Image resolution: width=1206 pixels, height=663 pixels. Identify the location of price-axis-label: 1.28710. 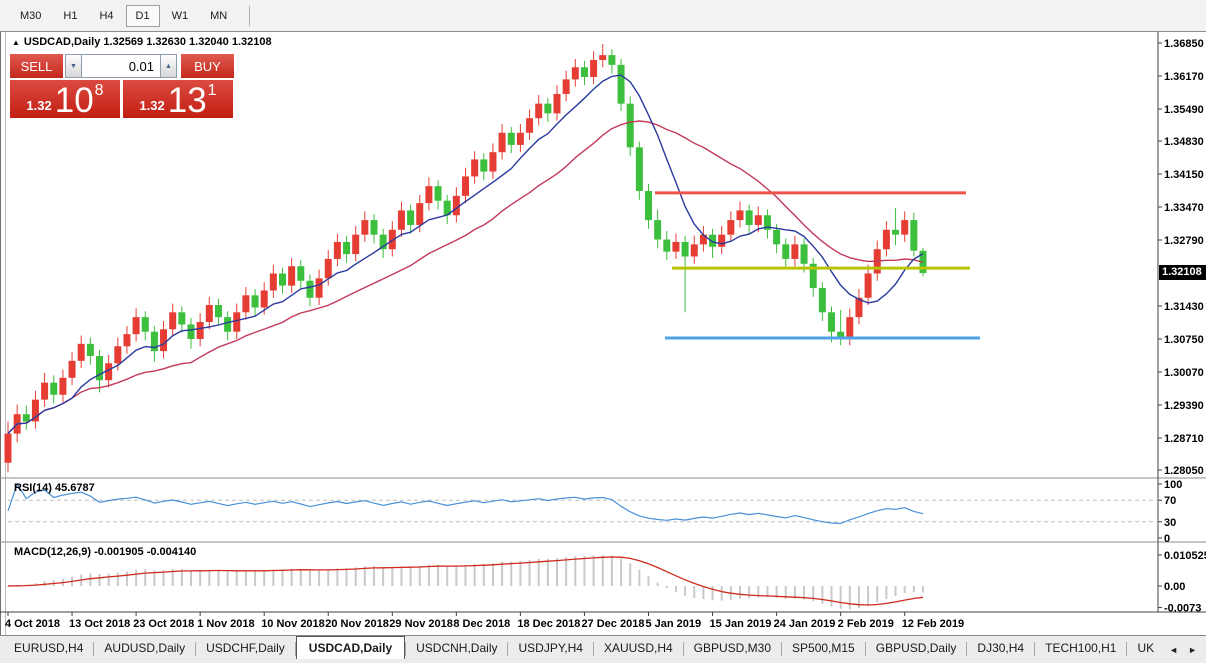
(1184, 439).